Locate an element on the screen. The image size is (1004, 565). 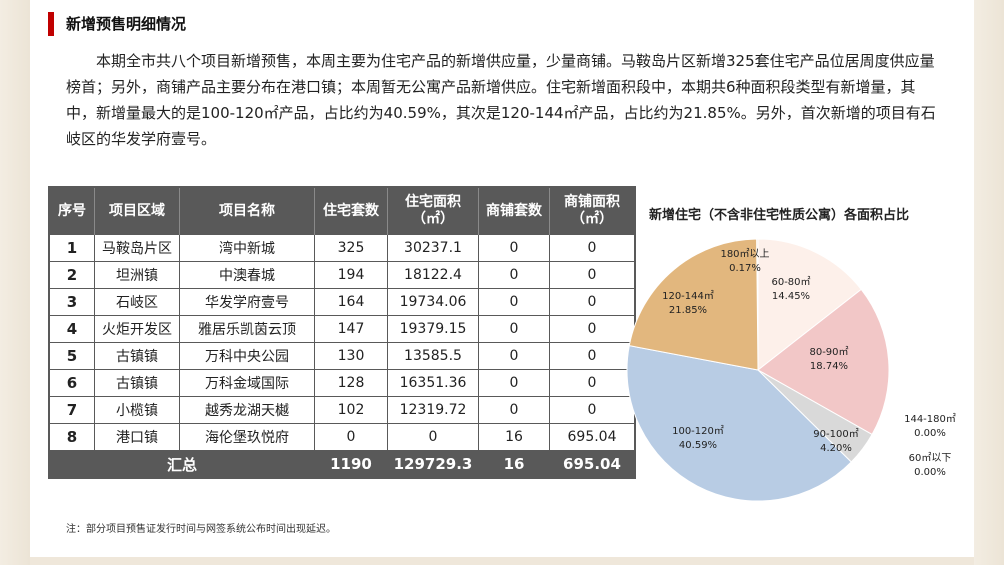
table-row: 6 古镇镇 万科金域国际 128 16351.36 0 0 is located at coordinates (342, 383).